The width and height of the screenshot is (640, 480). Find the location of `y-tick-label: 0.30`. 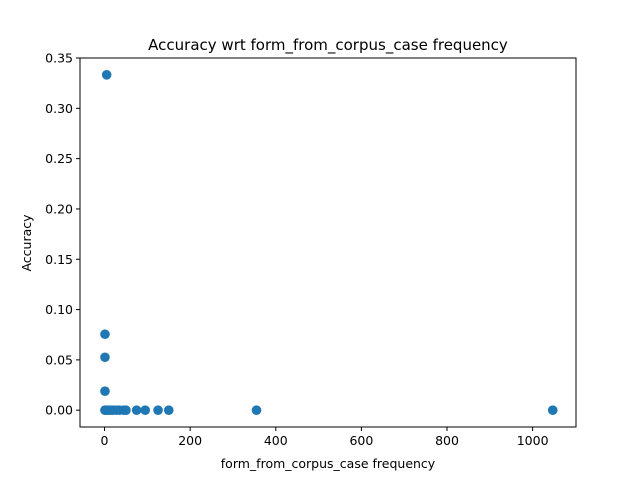

y-tick-label: 0.30 is located at coordinates (59, 108).